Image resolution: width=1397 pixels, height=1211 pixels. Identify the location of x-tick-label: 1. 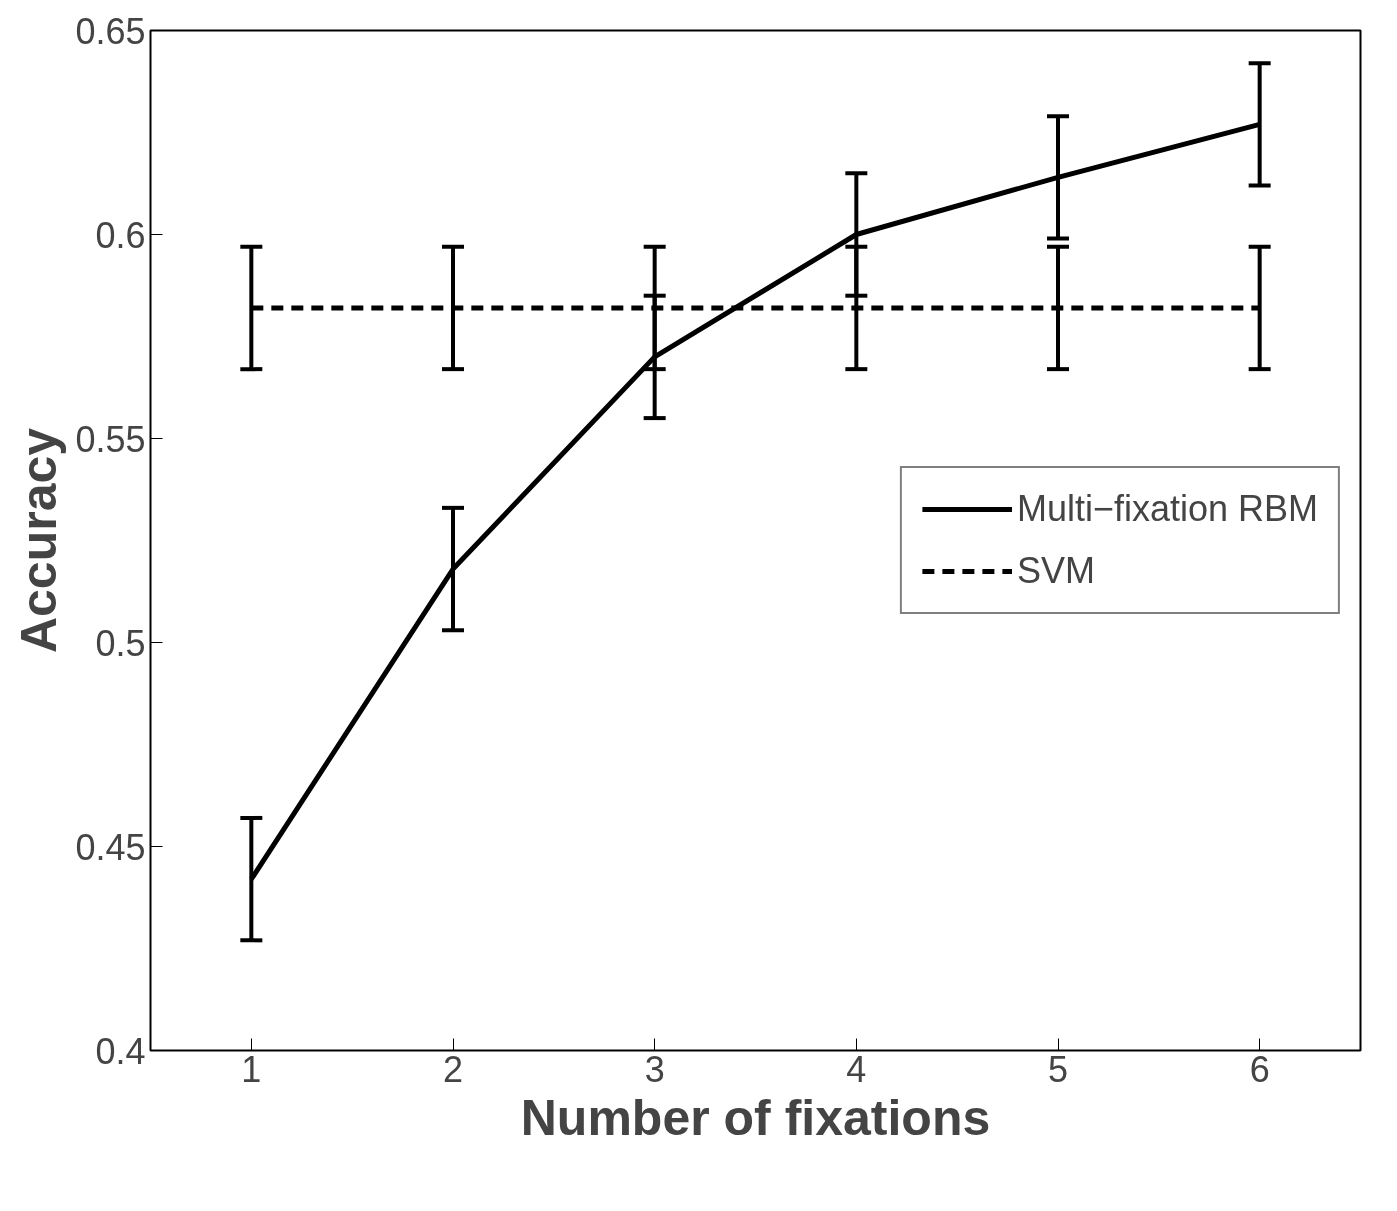
(251, 1069).